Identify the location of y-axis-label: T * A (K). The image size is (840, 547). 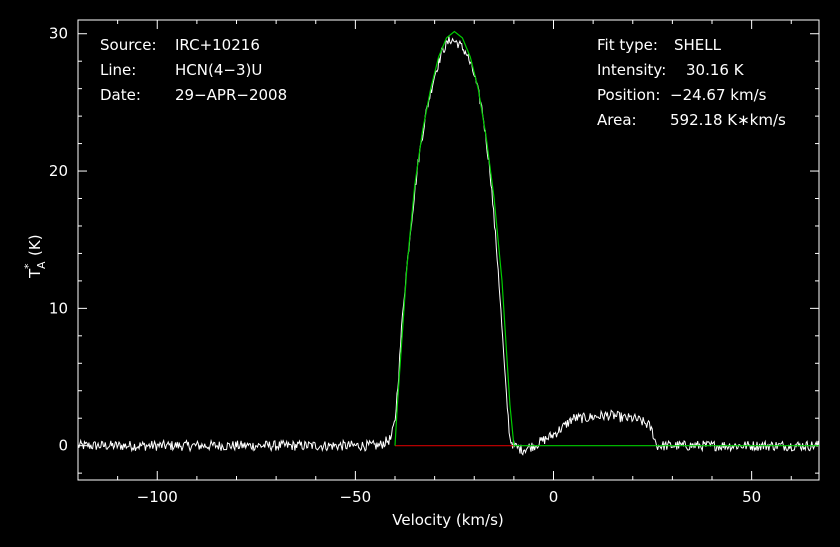
(35, 256).